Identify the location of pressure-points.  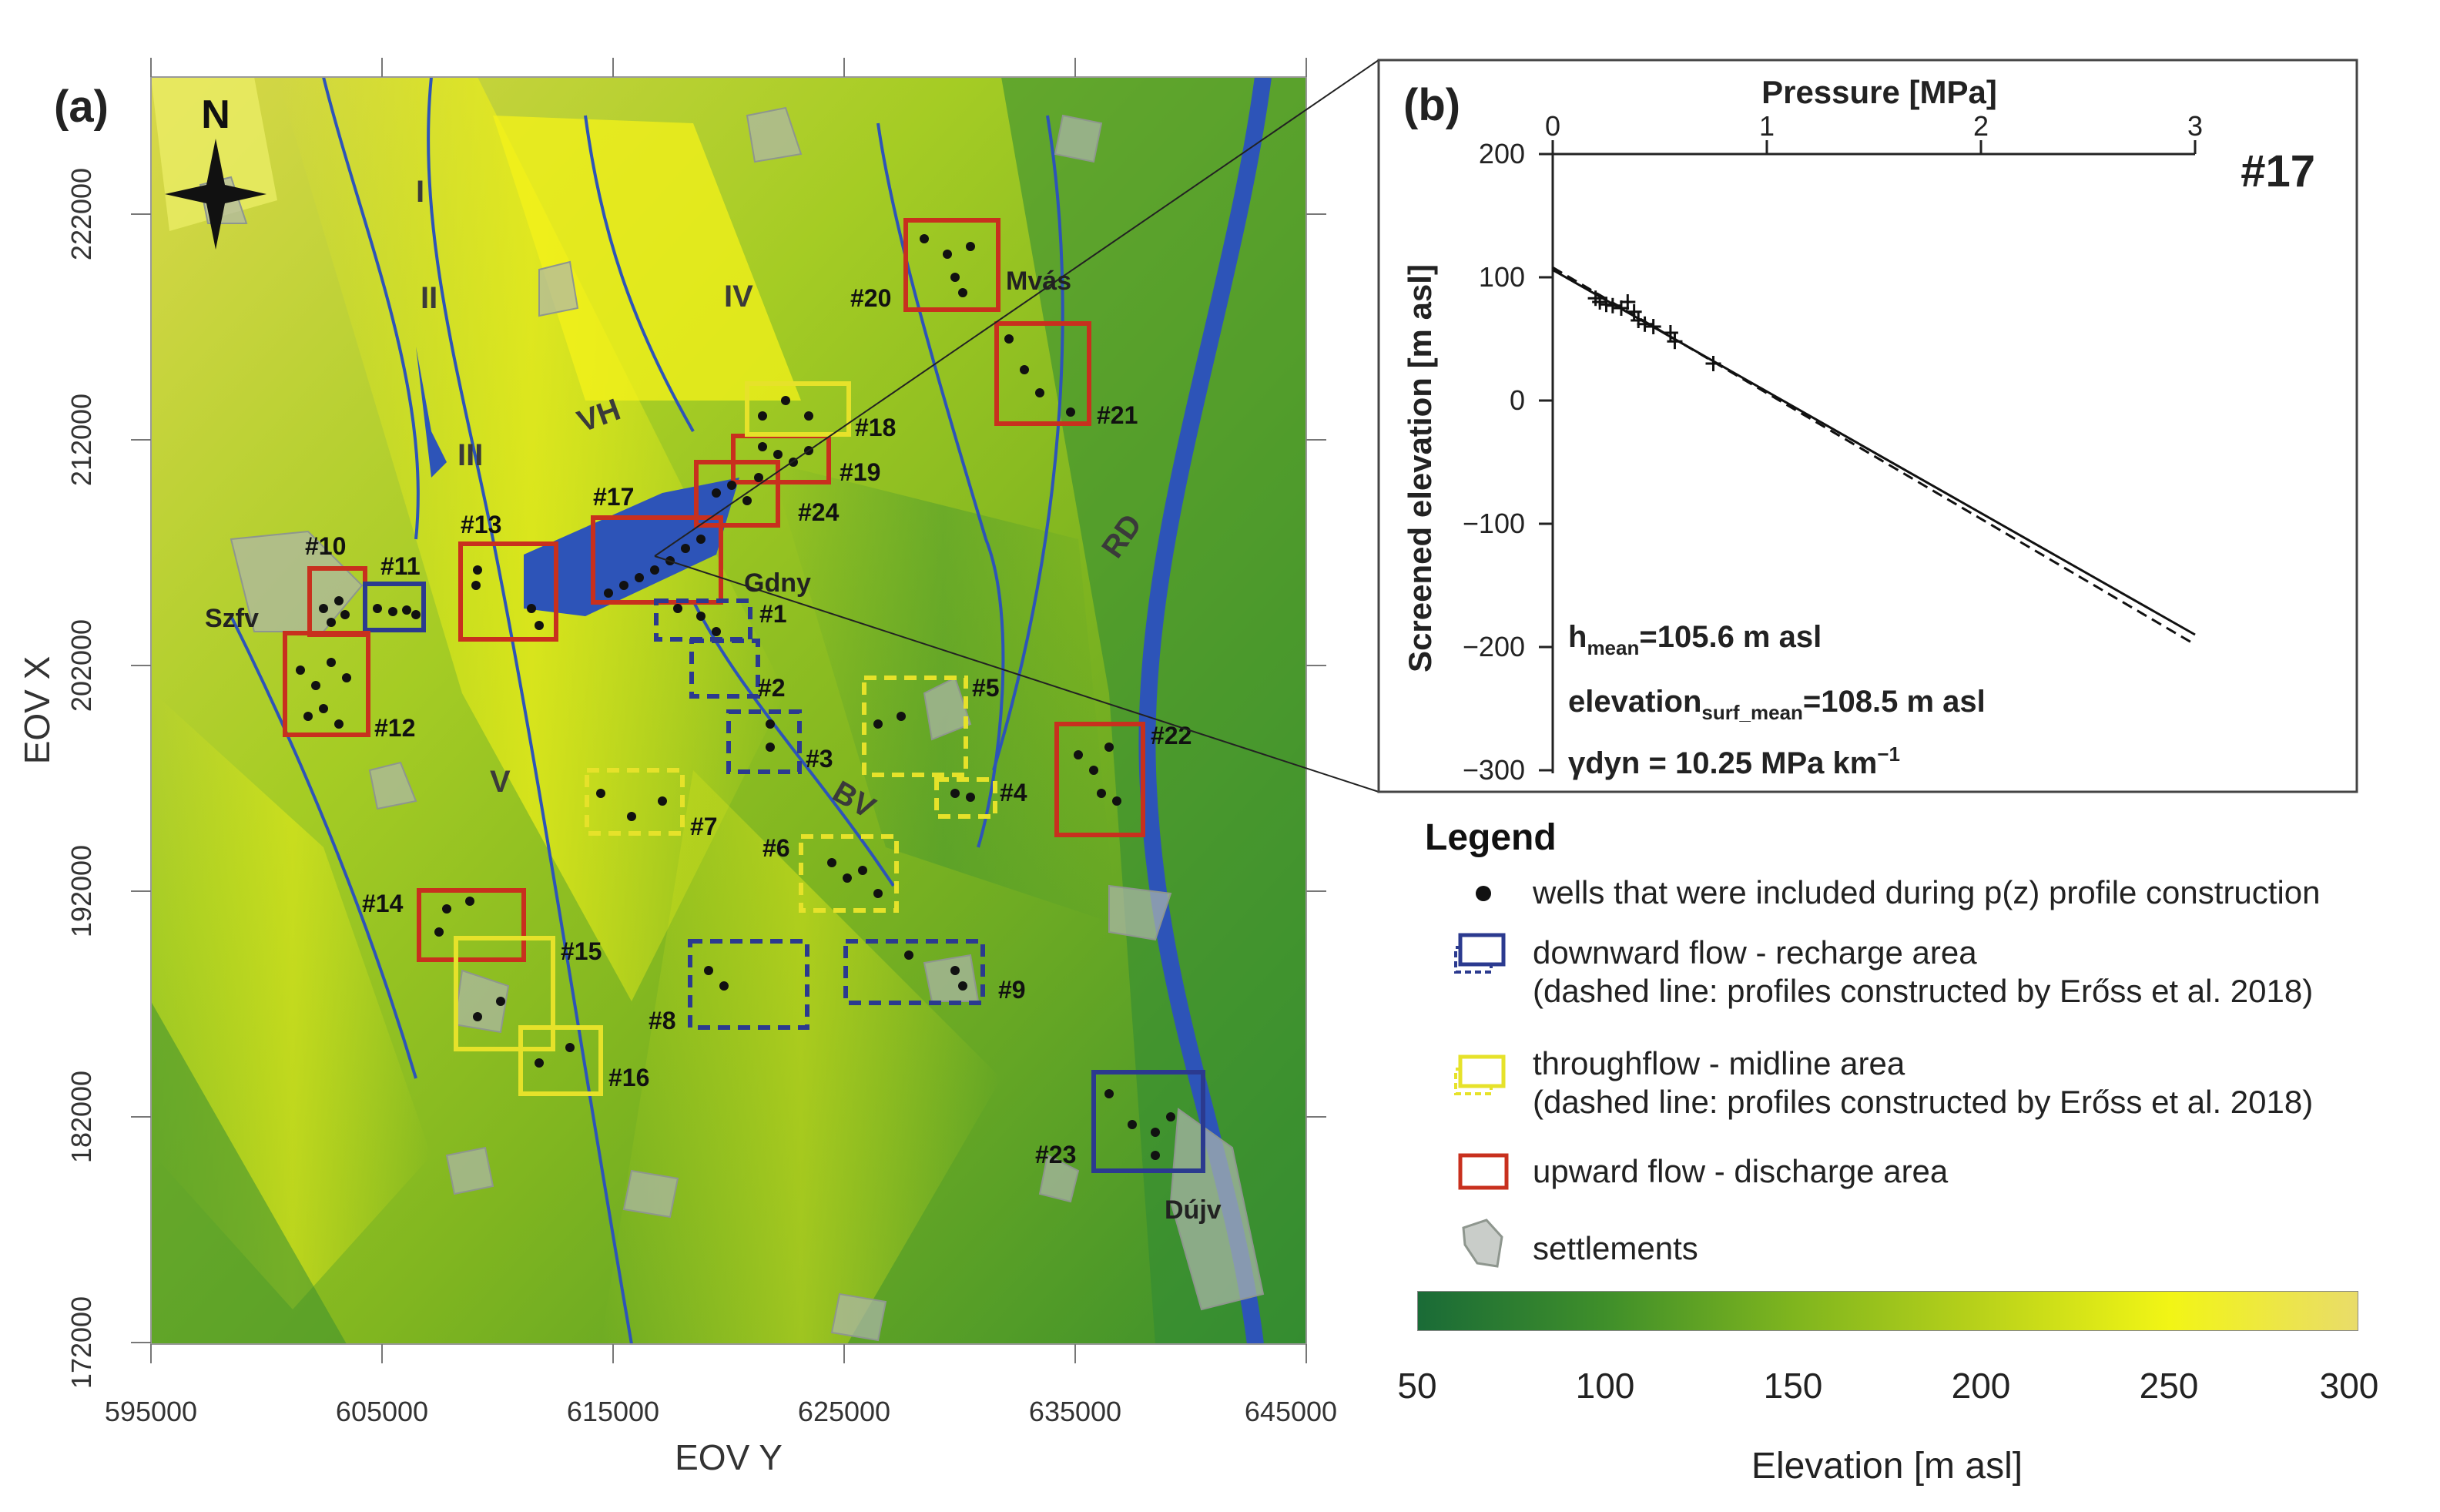
(1654, 330).